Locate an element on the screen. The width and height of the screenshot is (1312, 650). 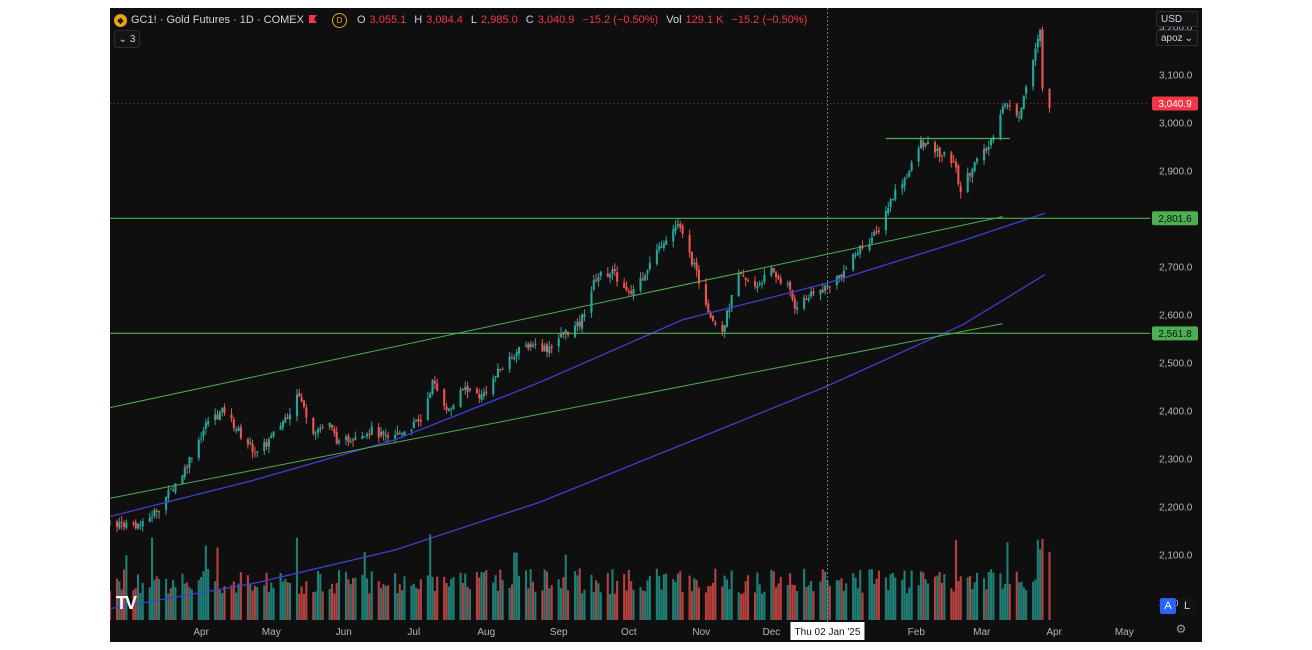
symbol-title: GC1! · Gold Futures · 1D · COMEX is located at coordinates (217, 20).